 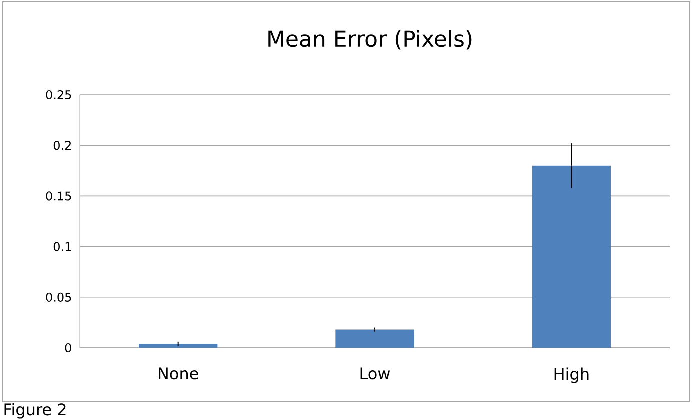 I want to click on y-tick-label: 0.1, so click(x=63, y=247).